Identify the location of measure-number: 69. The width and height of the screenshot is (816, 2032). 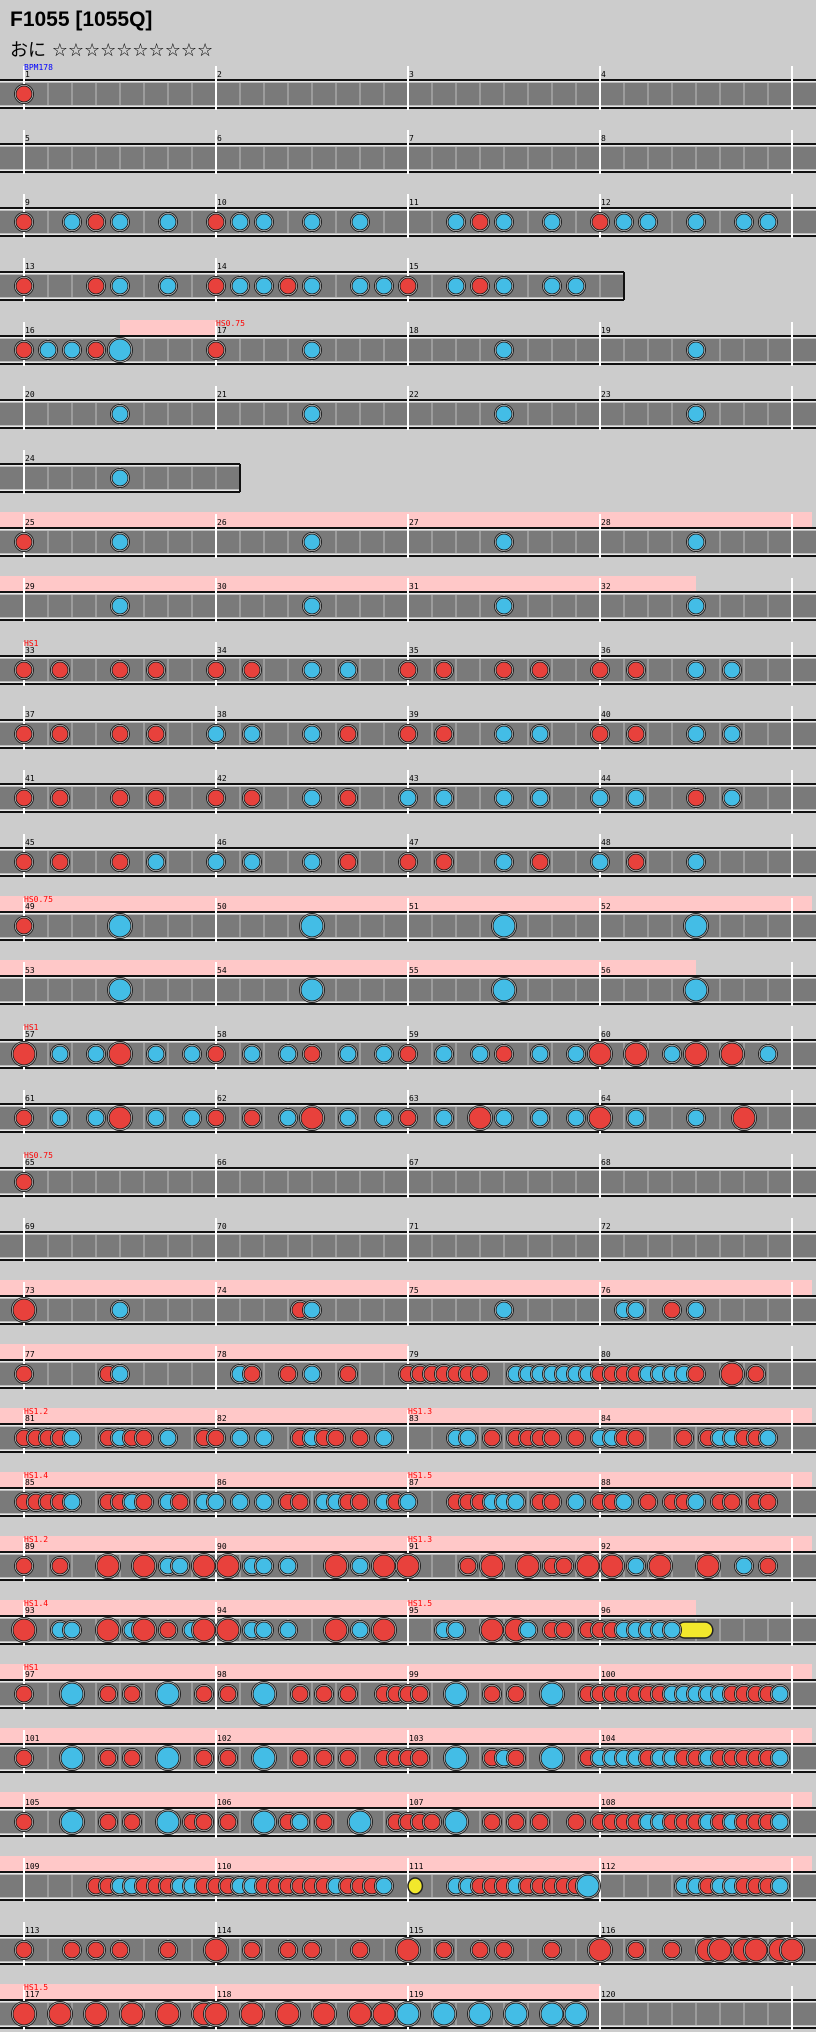
(30, 1226).